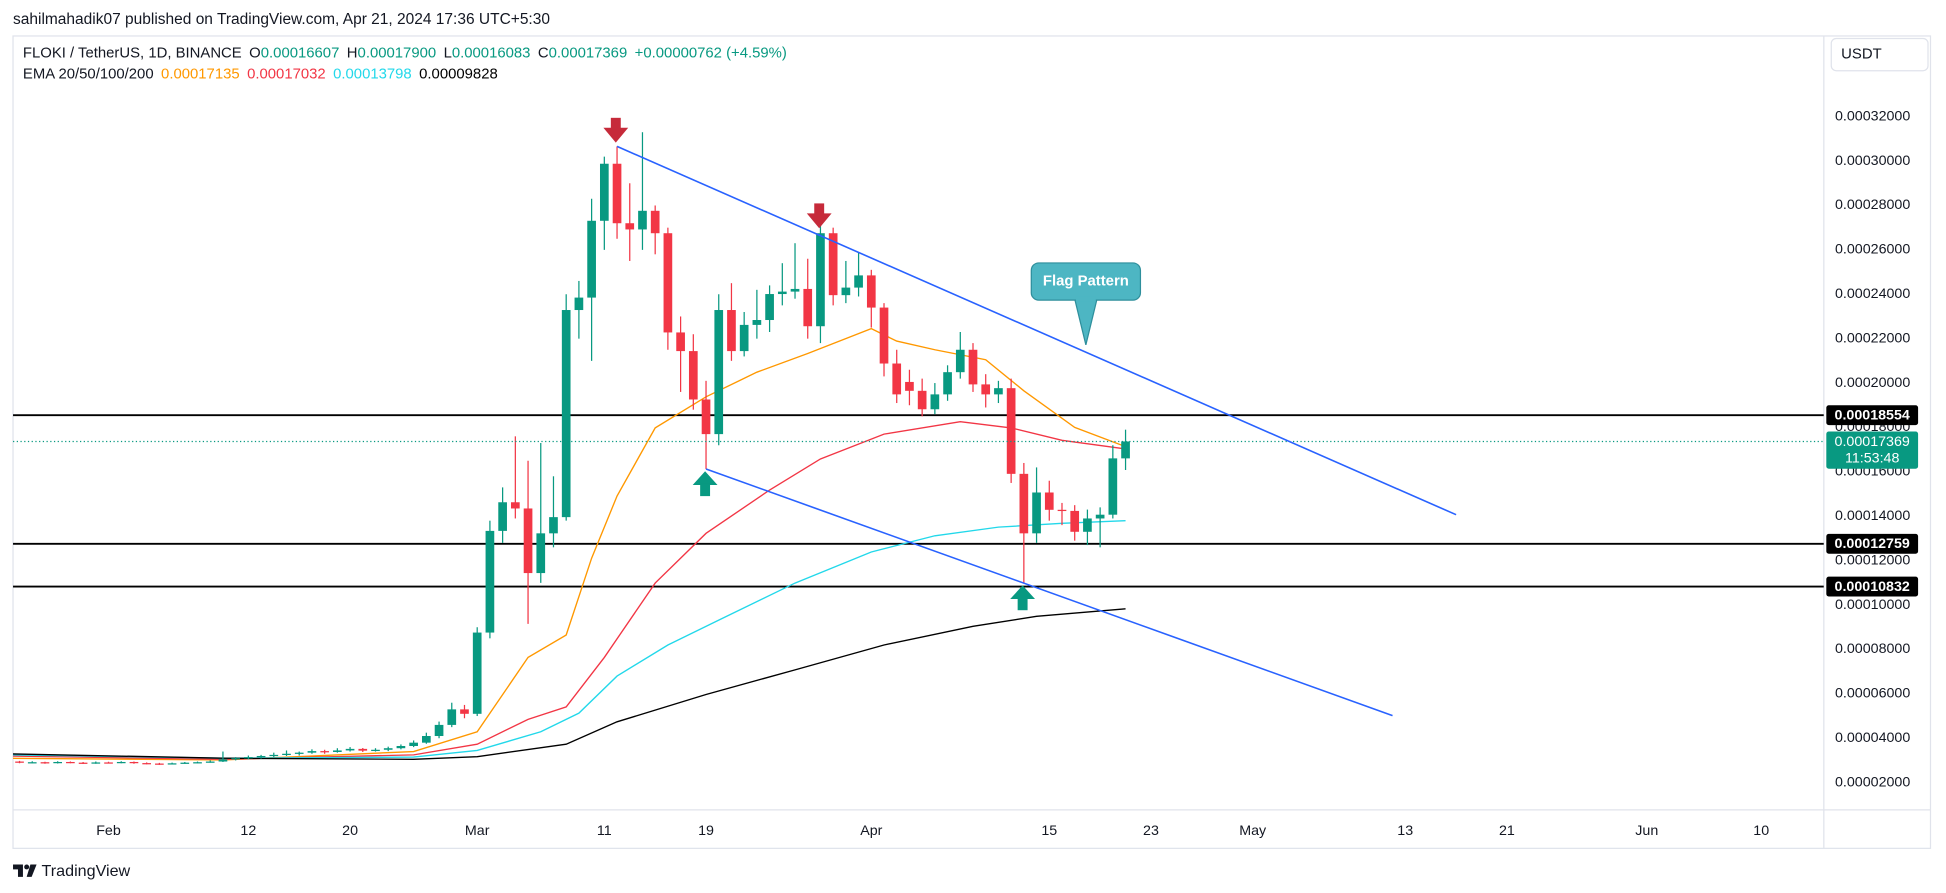 Image resolution: width=1946 pixels, height=893 pixels. I want to click on y-tick-label: 0.00020000, so click(1872, 383).